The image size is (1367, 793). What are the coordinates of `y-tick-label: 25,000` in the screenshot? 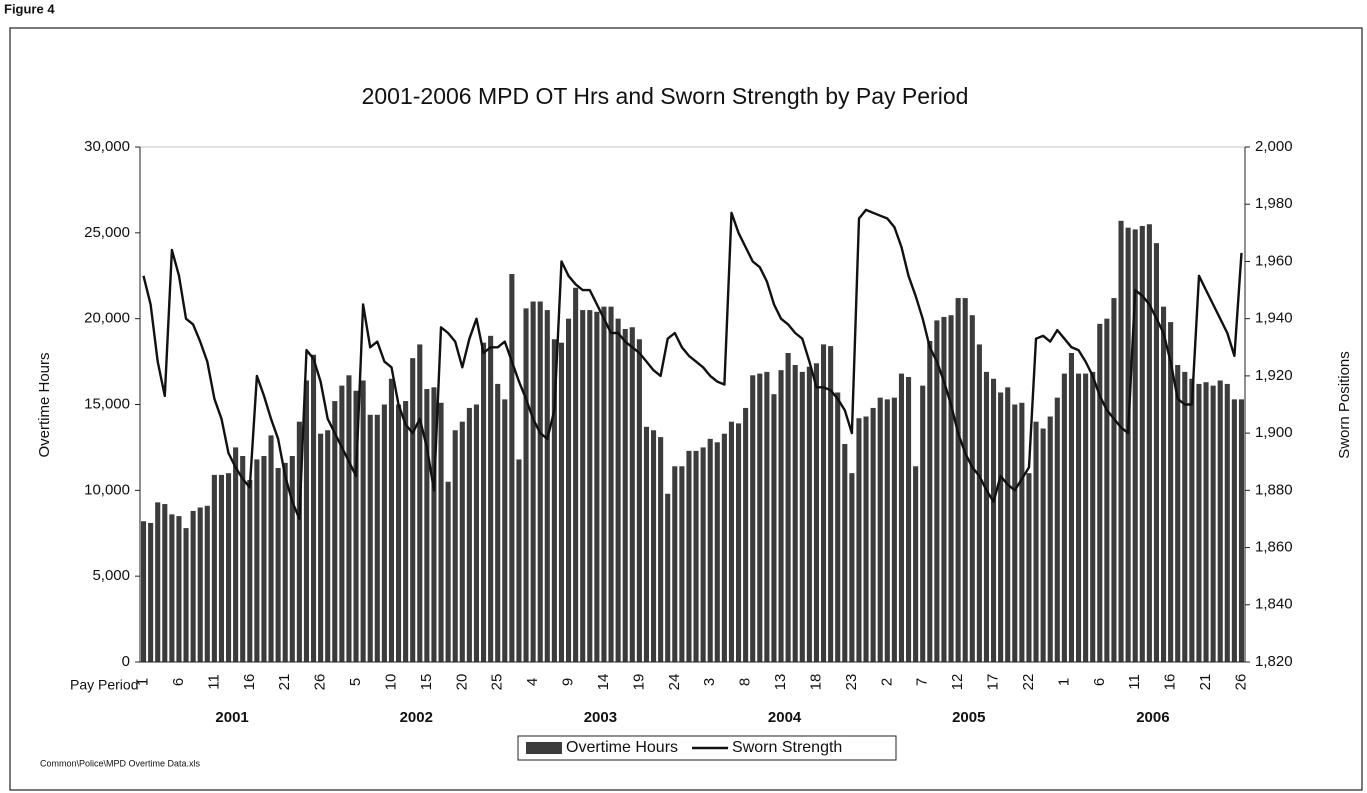 It's located at (107, 232).